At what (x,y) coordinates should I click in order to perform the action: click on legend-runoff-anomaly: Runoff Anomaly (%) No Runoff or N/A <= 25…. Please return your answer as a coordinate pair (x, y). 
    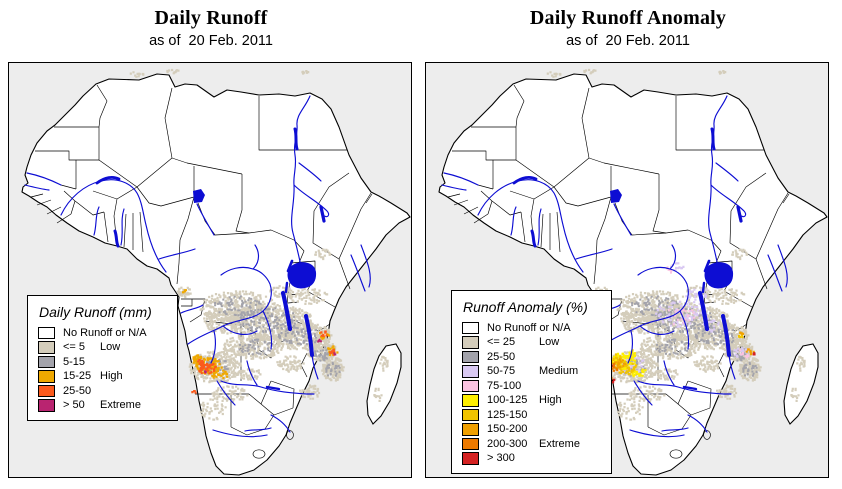
    Looking at the image, I should click on (531, 382).